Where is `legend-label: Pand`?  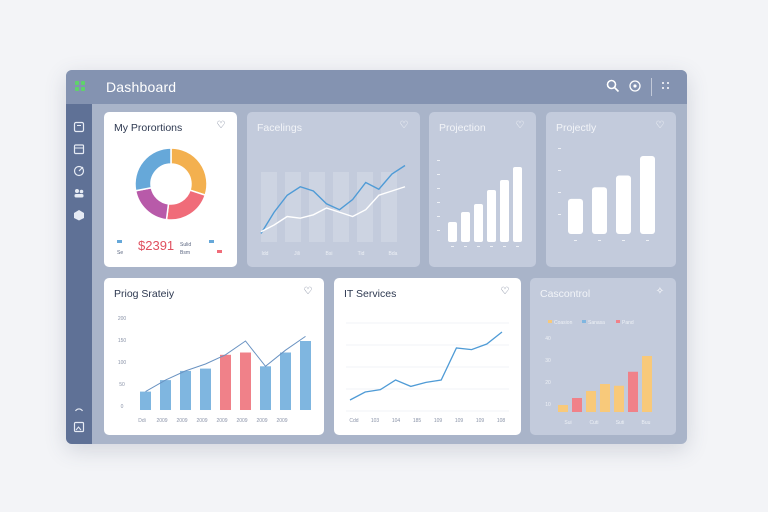 legend-label: Pand is located at coordinates (628, 323).